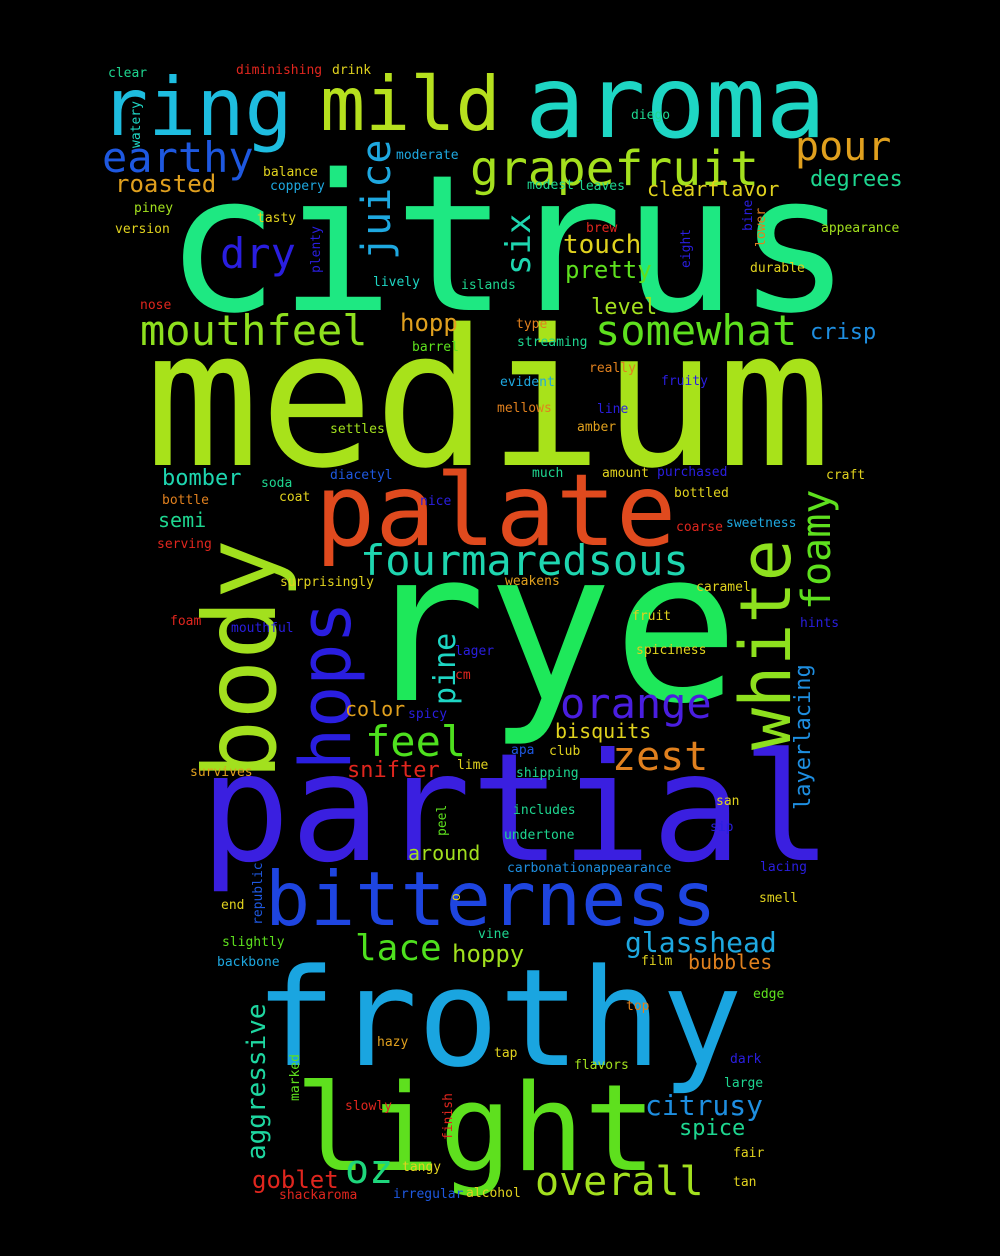  What do you see at coordinates (488, 399) in the screenshot?
I see `word-medium: medium` at bounding box center [488, 399].